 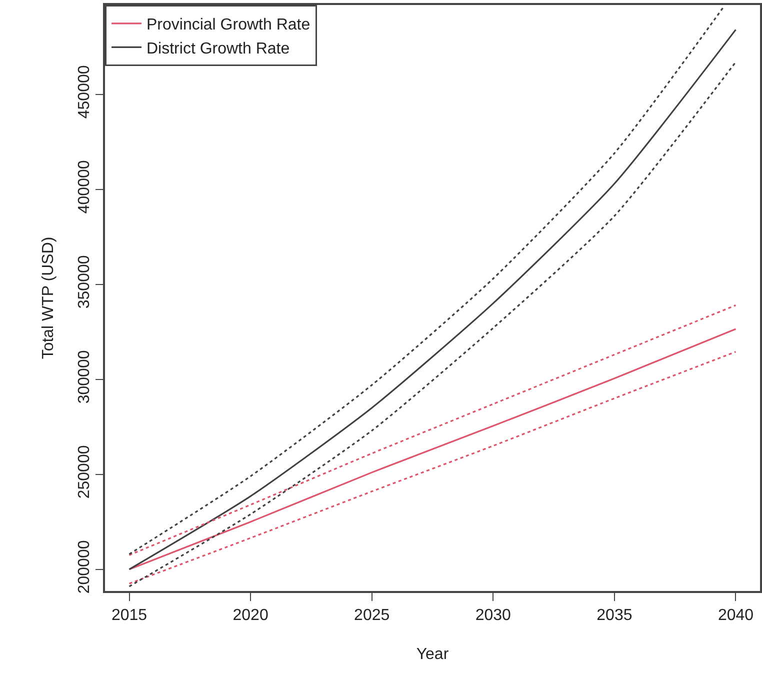 I want to click on legend-label: District Growth Rate, so click(x=218, y=49).